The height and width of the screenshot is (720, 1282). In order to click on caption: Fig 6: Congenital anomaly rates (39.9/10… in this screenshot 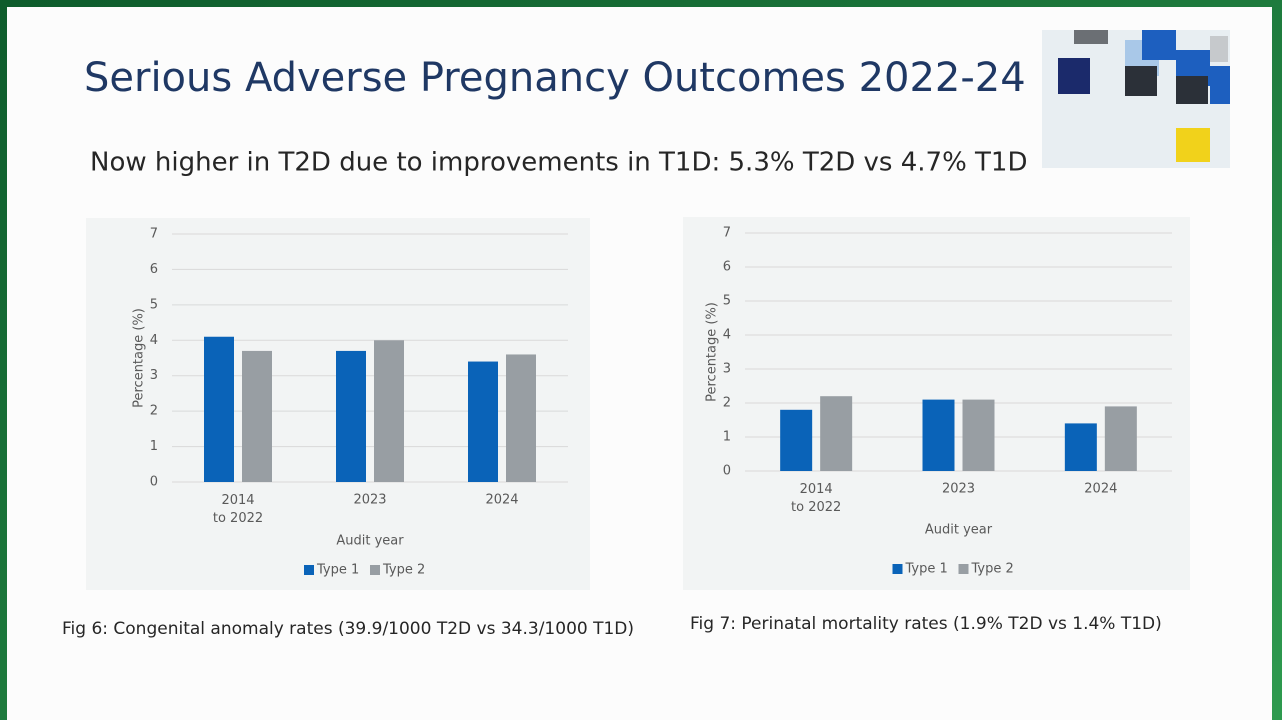, I will do `click(348, 629)`.